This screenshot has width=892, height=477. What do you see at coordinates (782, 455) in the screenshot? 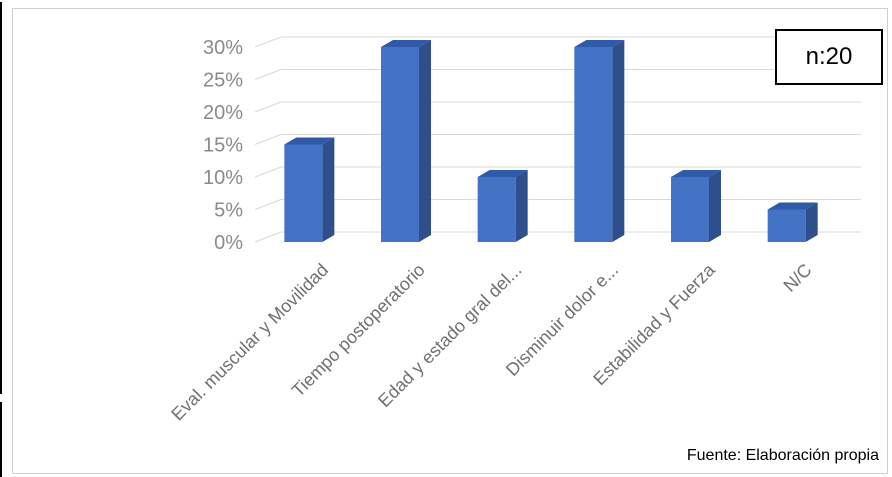
I see `source-note: Fuente: Elaboración propia` at bounding box center [782, 455].